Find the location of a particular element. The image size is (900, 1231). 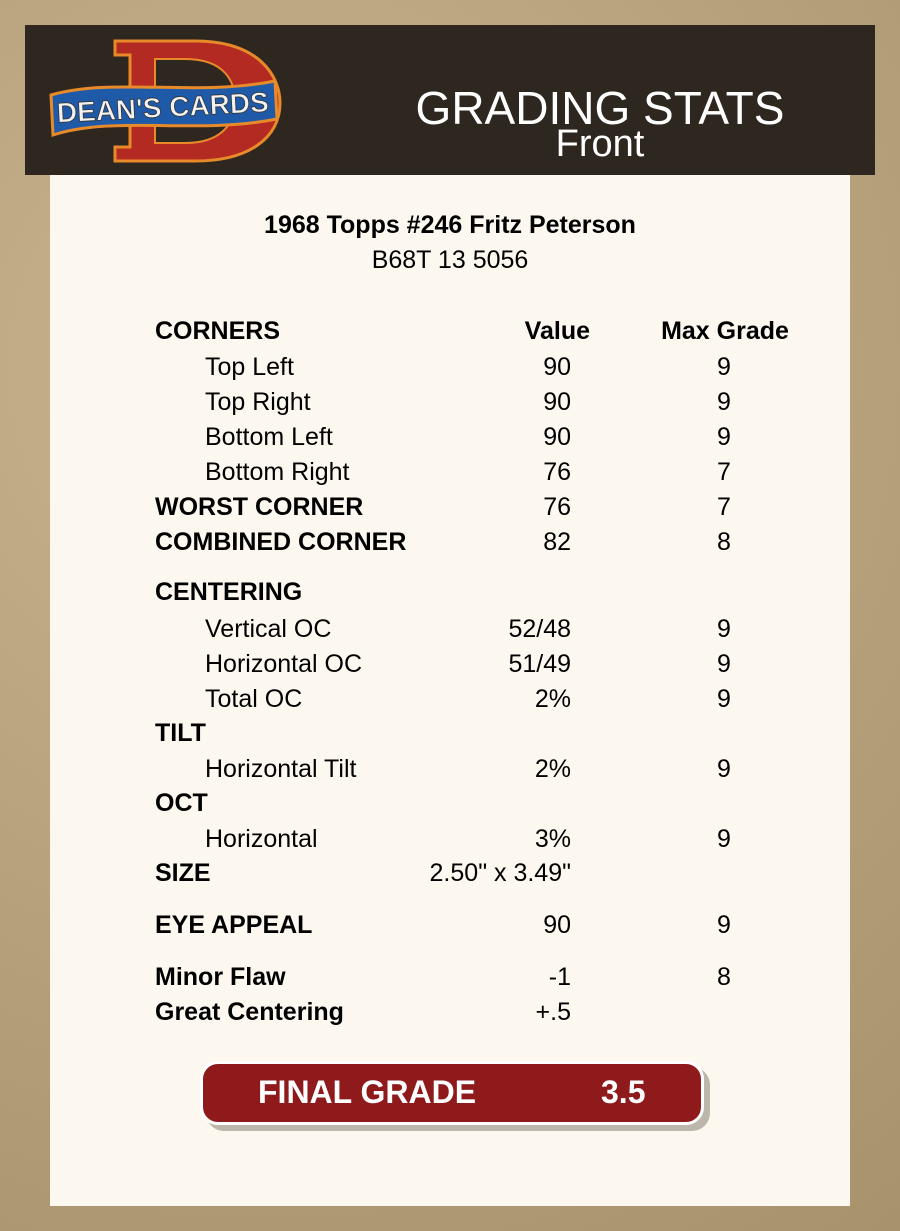

stat-row: WORST CORNER 76 7 is located at coordinates (450, 507).